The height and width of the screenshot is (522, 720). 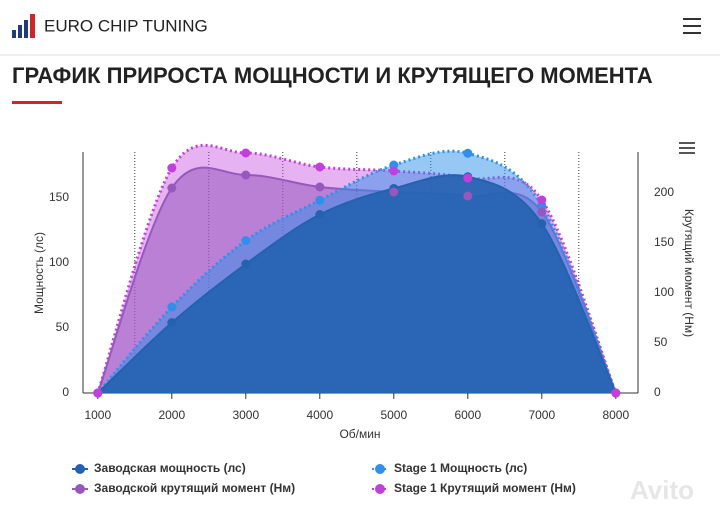 I want to click on x-tick-label: 1000, so click(x=97, y=415).